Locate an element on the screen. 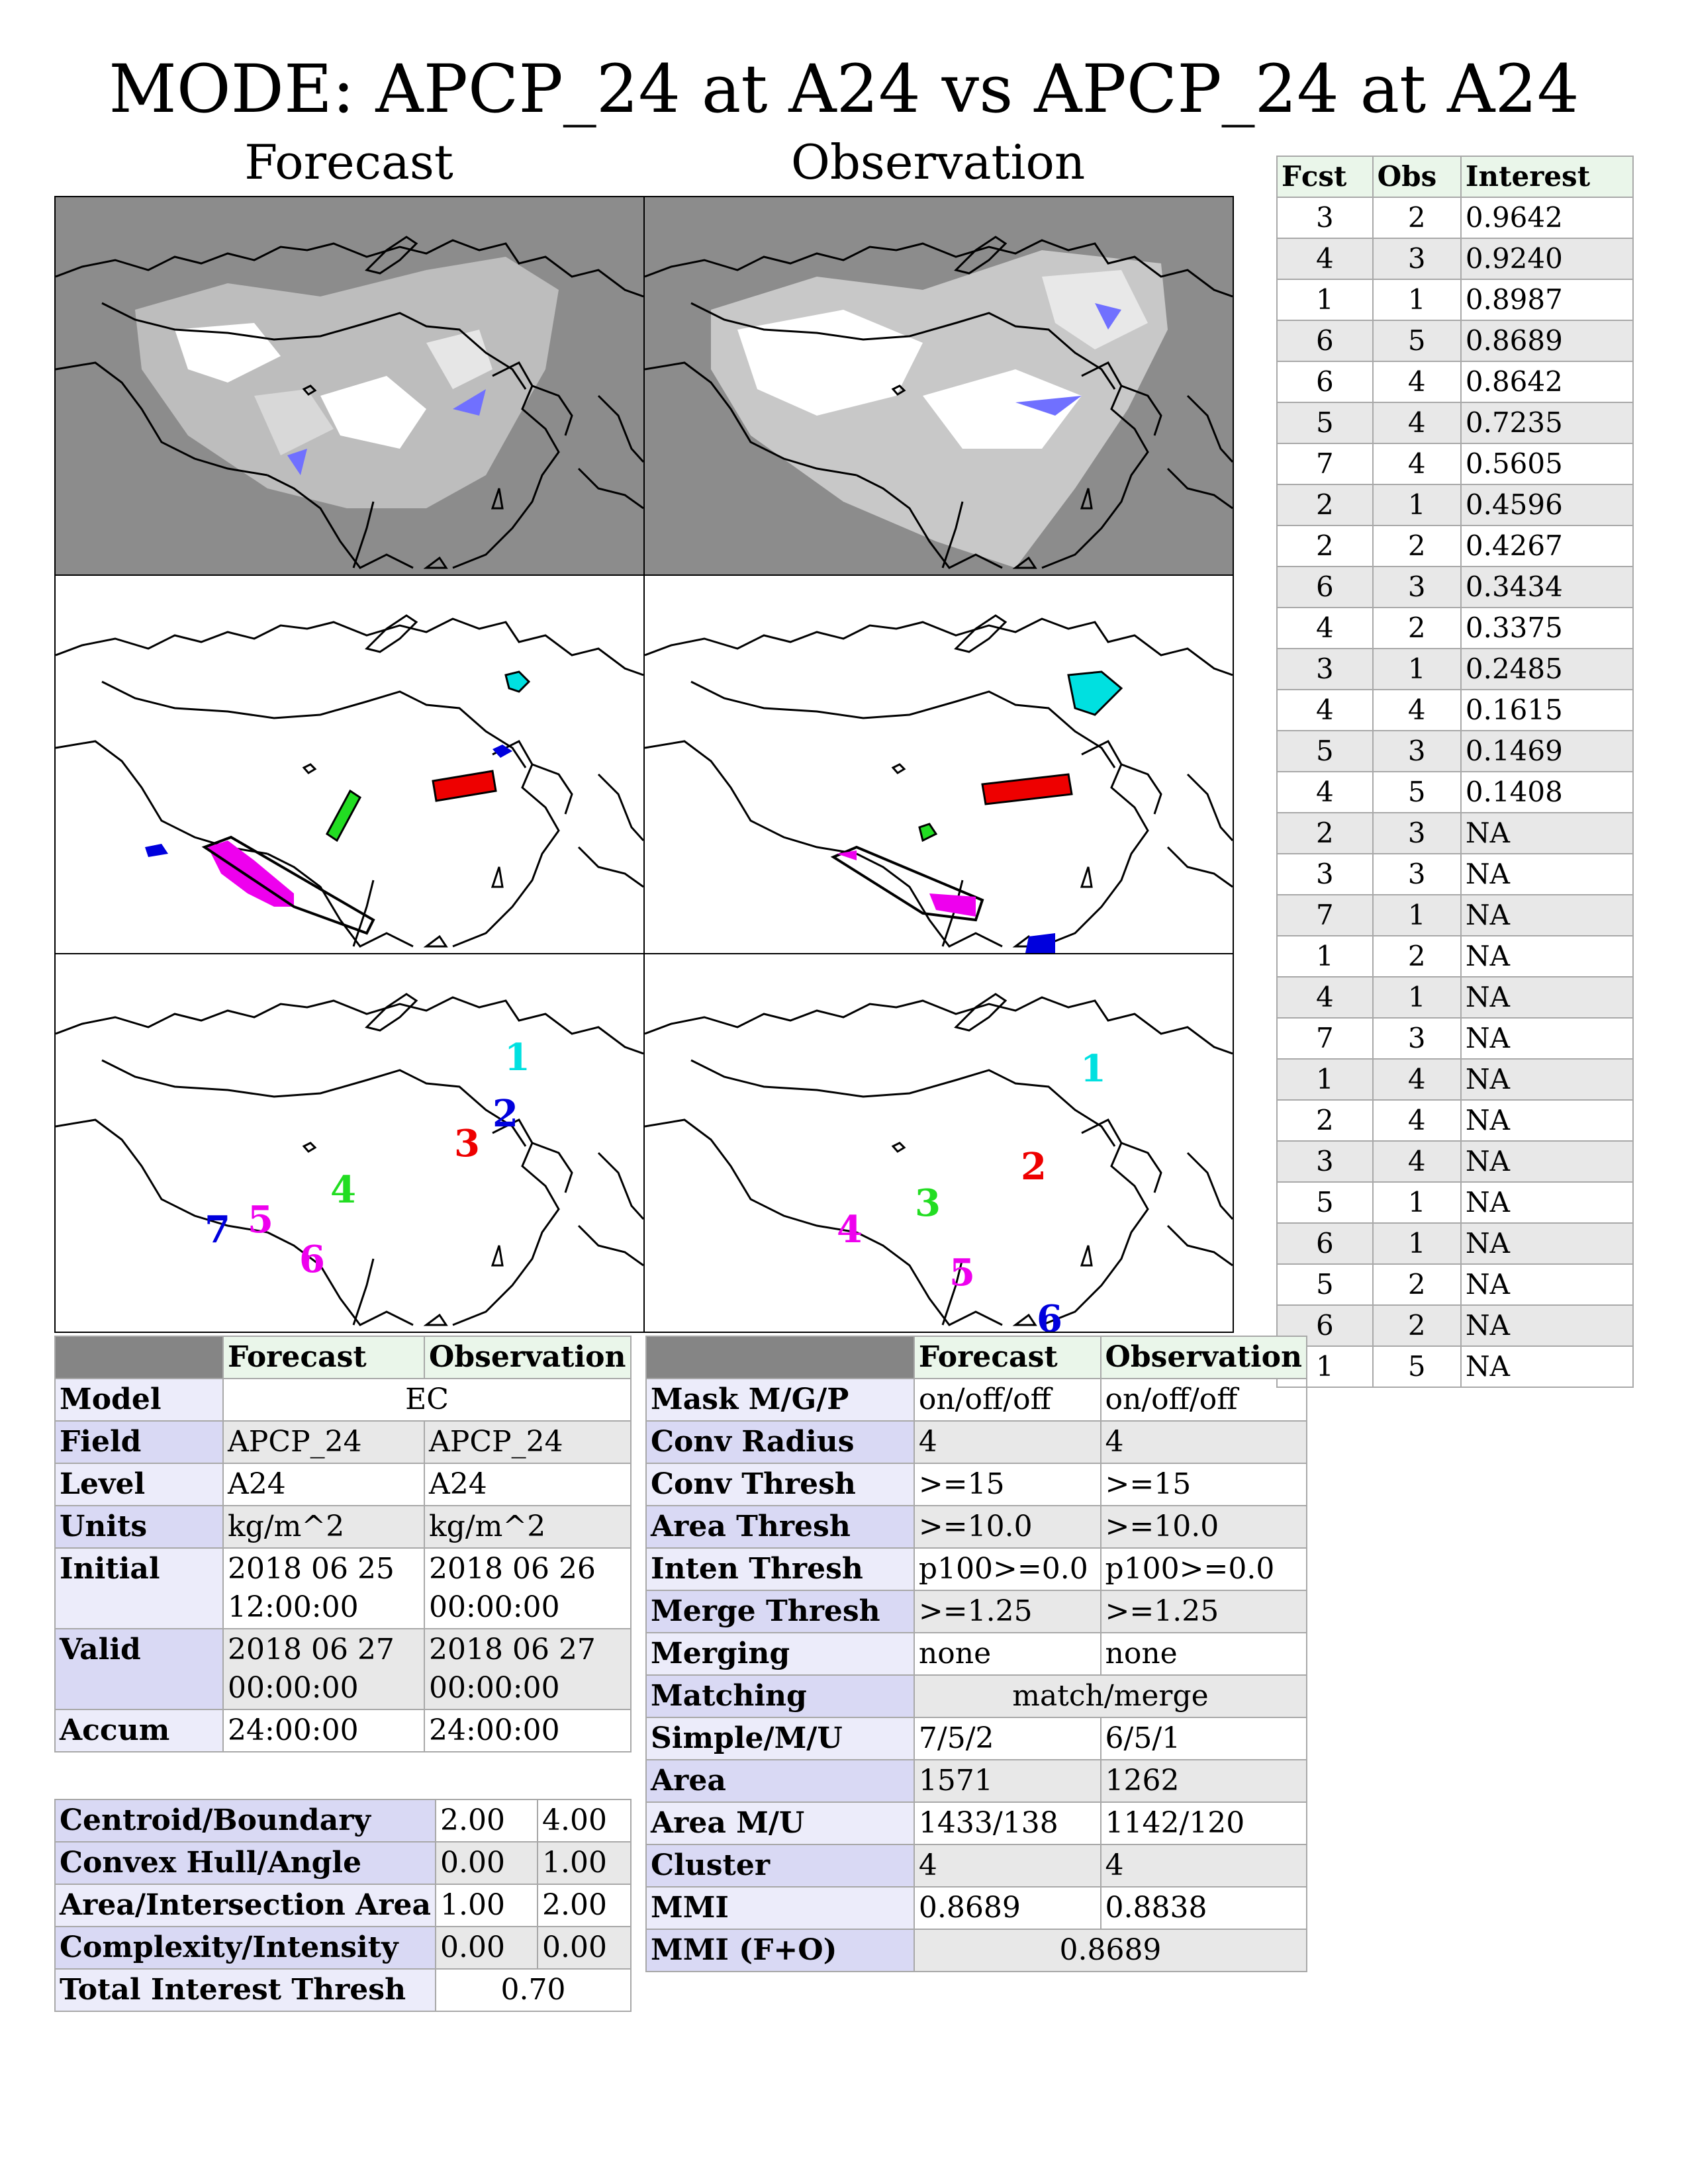  info-valid-fcst-date: 2018 06 27 is located at coordinates (324, 1650).